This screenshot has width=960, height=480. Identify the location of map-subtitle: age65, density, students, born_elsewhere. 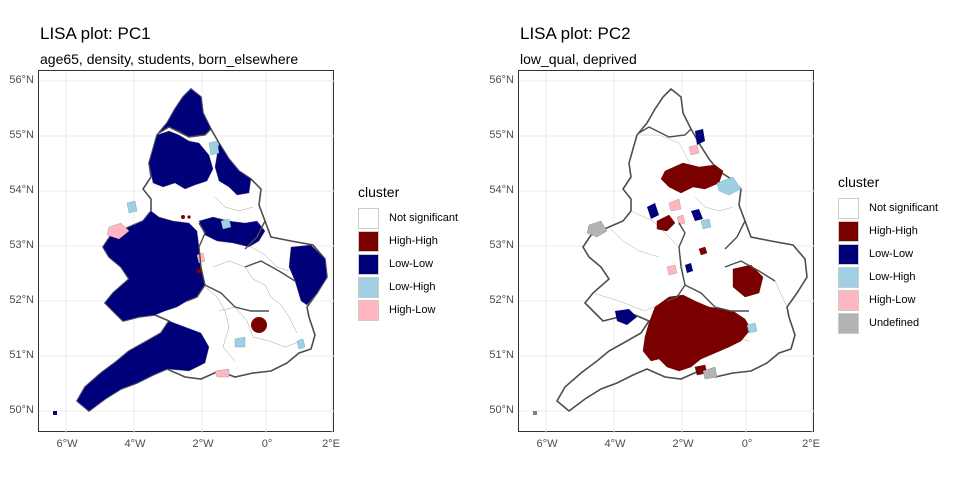
(169, 59).